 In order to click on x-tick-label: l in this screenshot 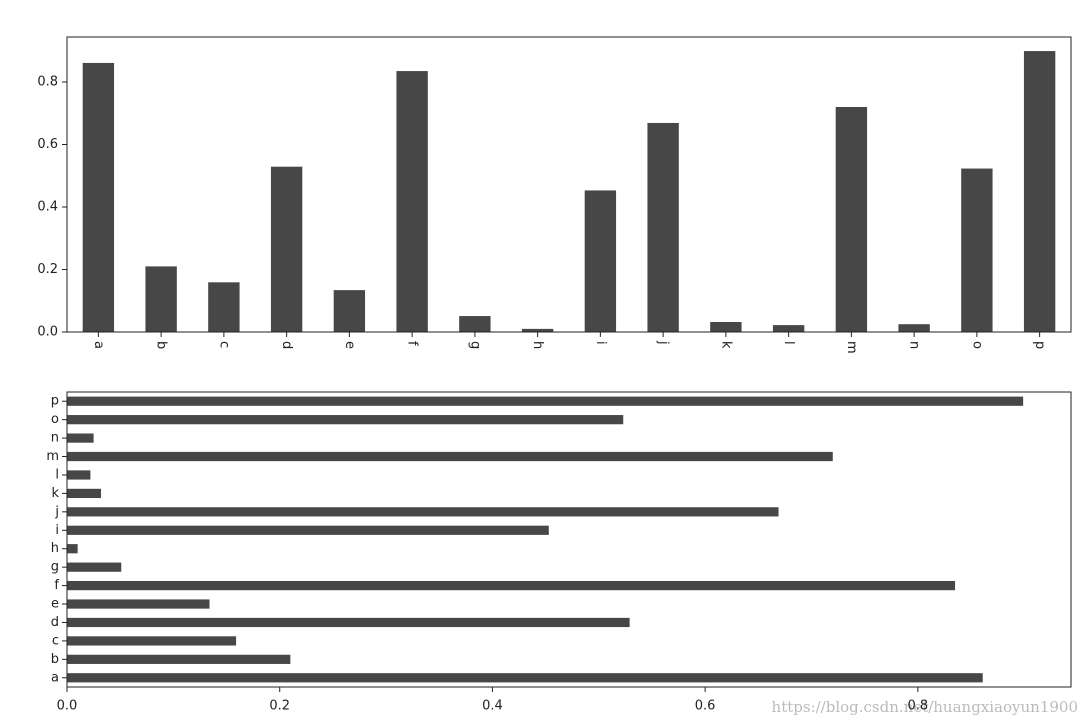, I will do `click(788, 343)`.